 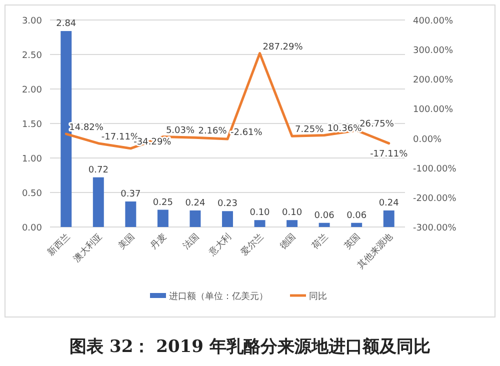 What do you see at coordinates (433, 21) in the screenshot?
I see `y2-tick-label: 400.00%` at bounding box center [433, 21].